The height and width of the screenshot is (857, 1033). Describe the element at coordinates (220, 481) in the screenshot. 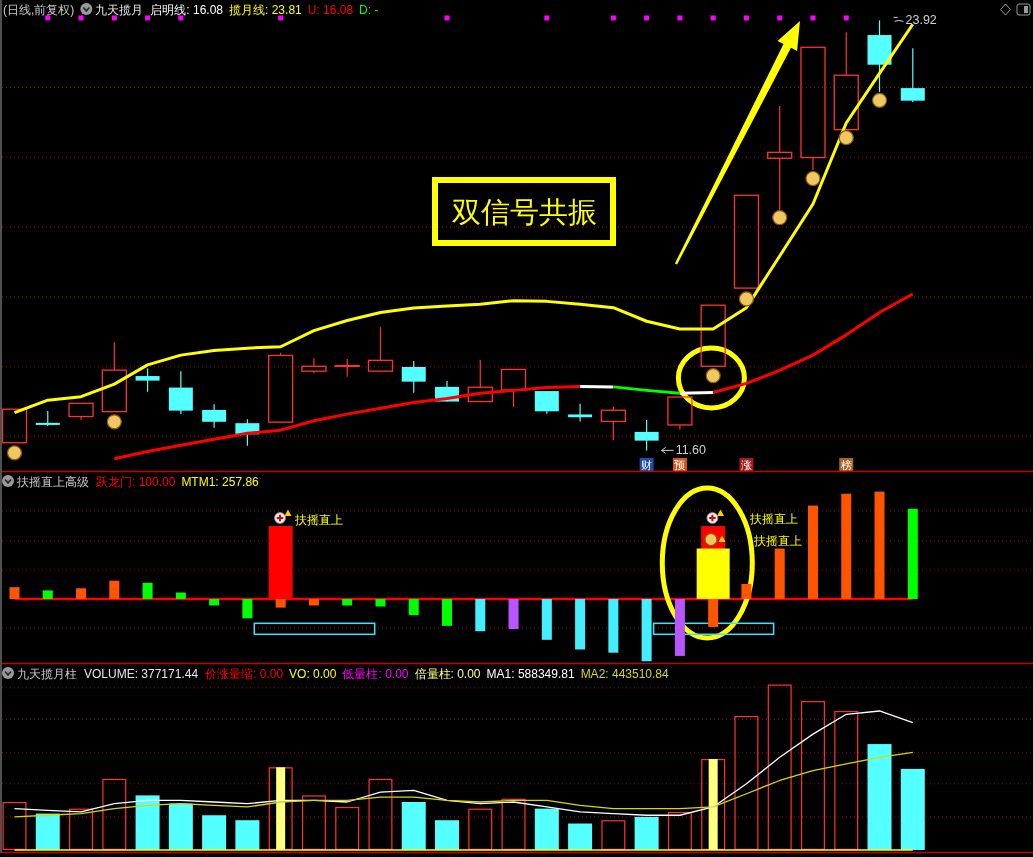

I see `text: MTM1: 257.86` at that location.